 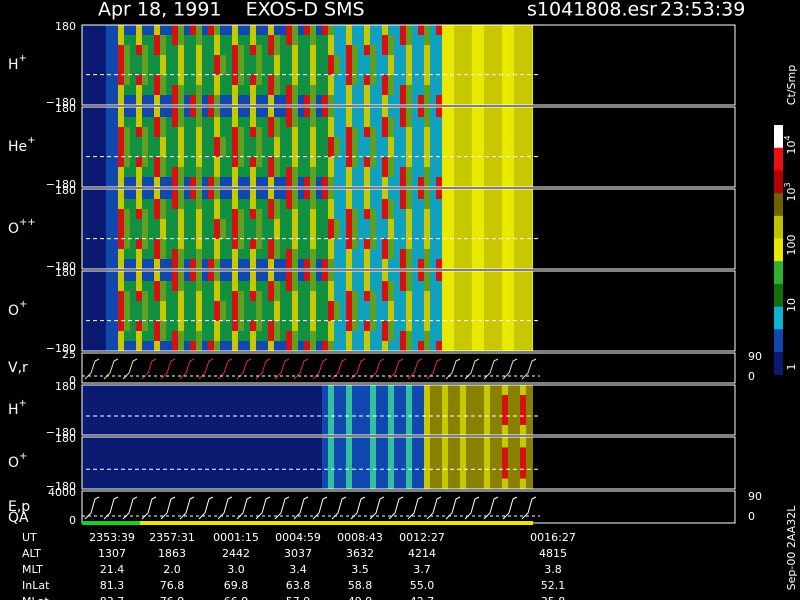 I want to click on panel-frame, so click(x=408, y=368).